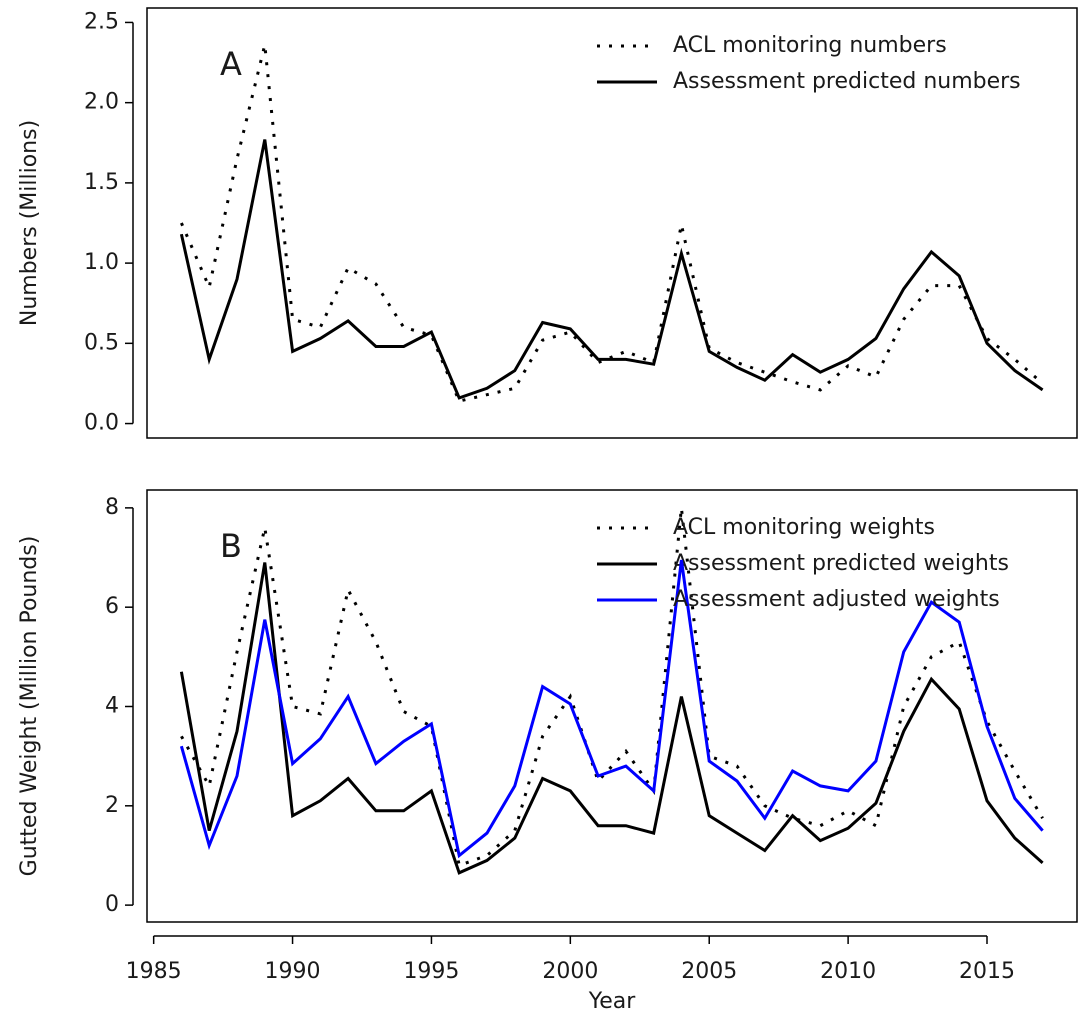 The image size is (1084, 1019). What do you see at coordinates (101, 262) in the screenshot?
I see `y-tick-label: 1.0` at bounding box center [101, 262].